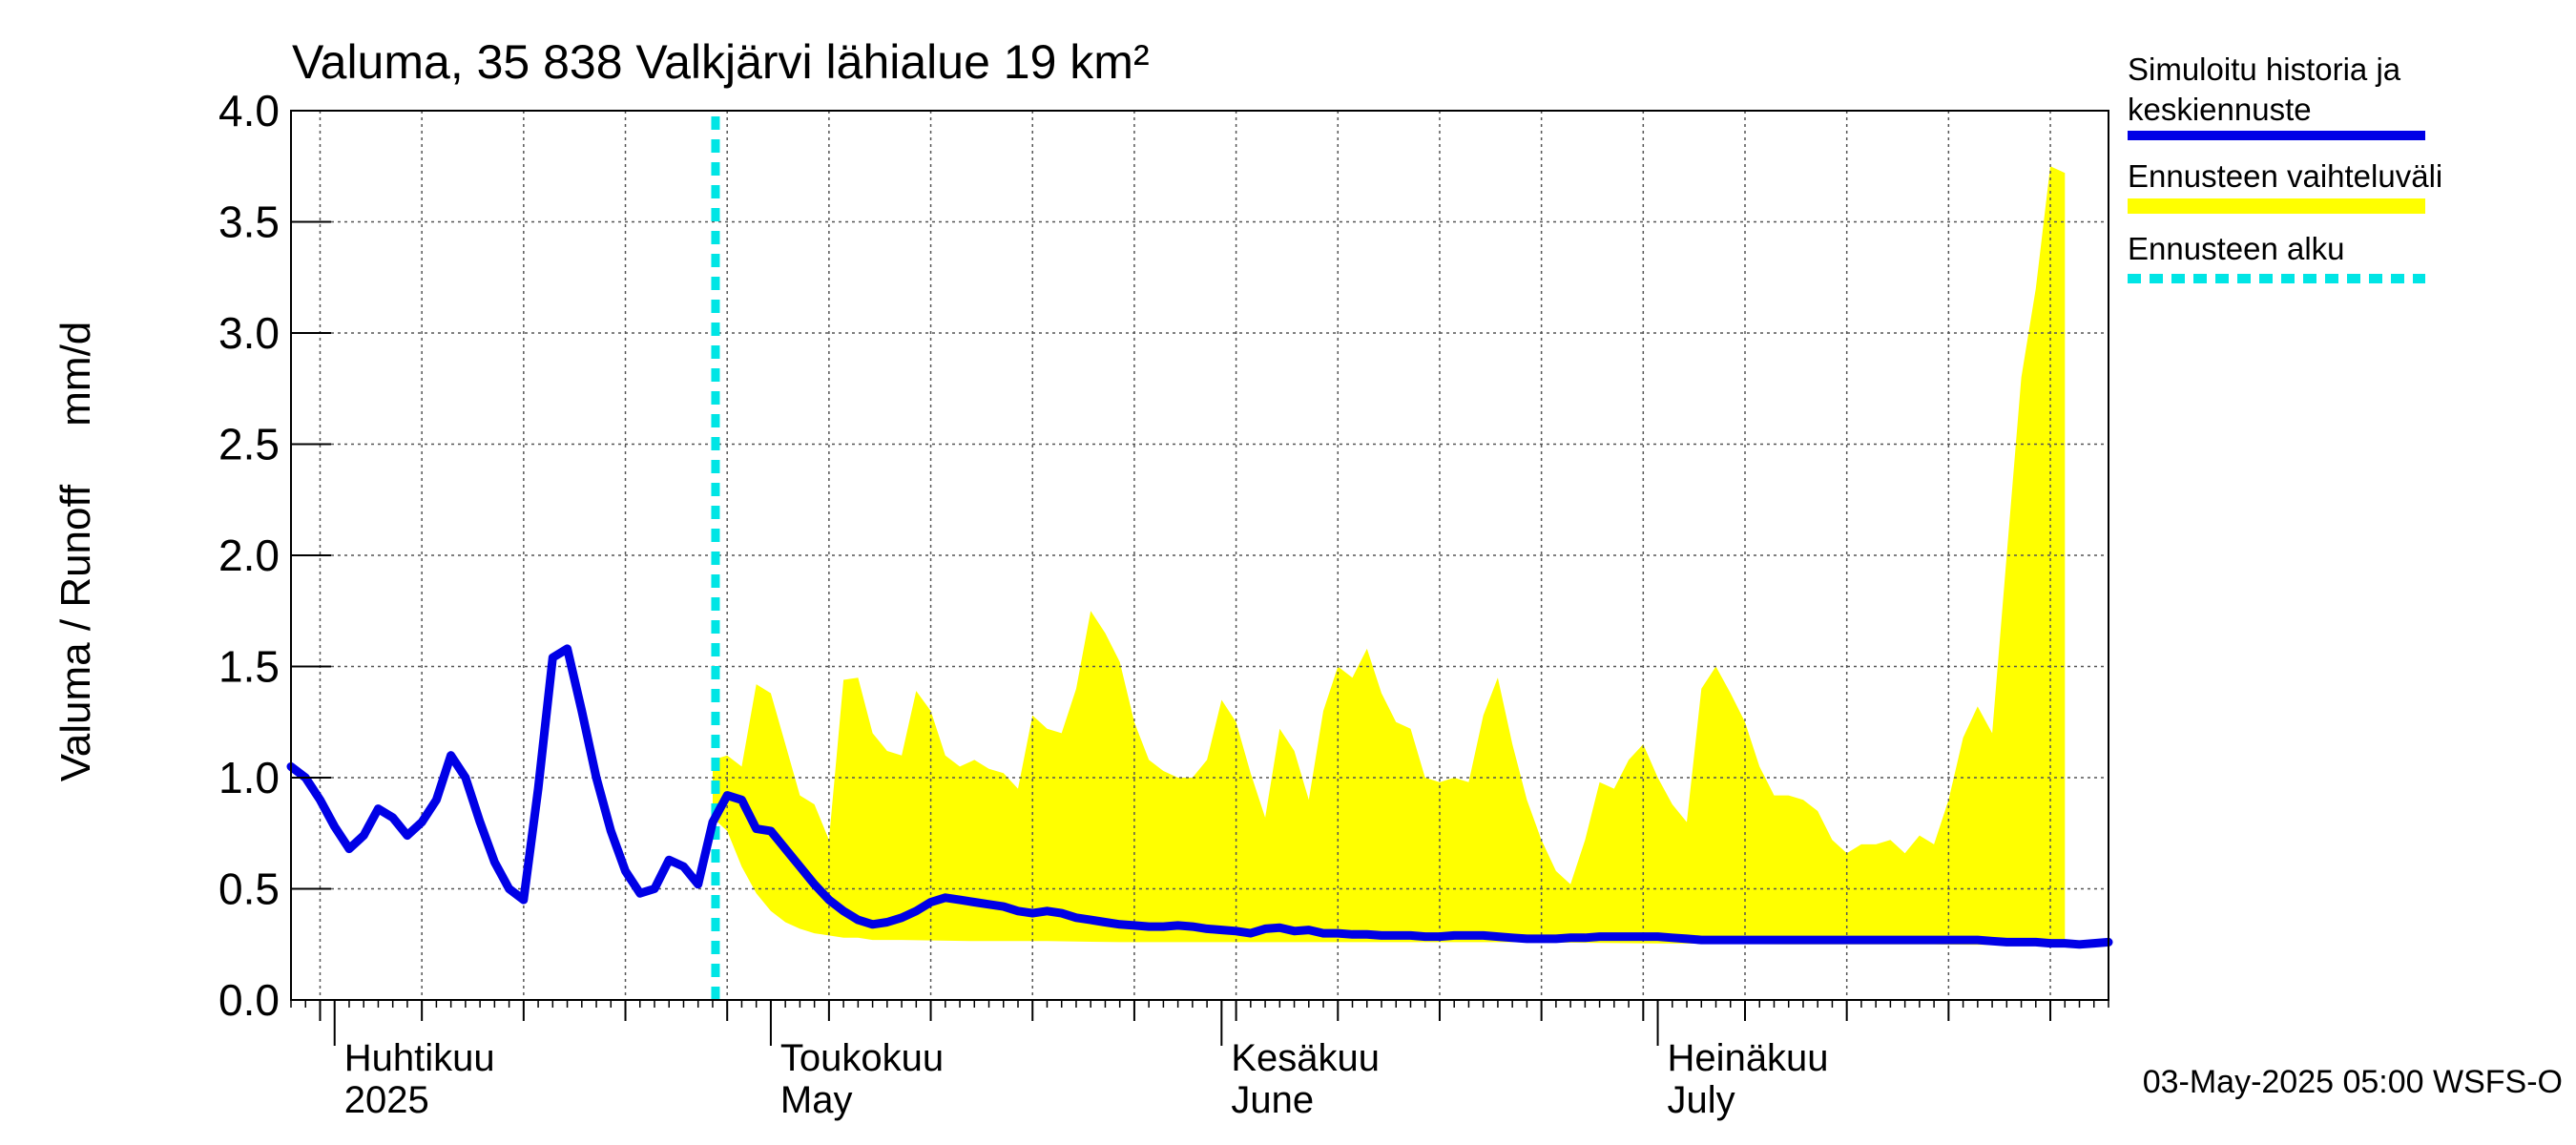 The image size is (2576, 1145). I want to click on footer-timestamp: 03-May-2025 05:00 WSFS-O, so click(2353, 1082).